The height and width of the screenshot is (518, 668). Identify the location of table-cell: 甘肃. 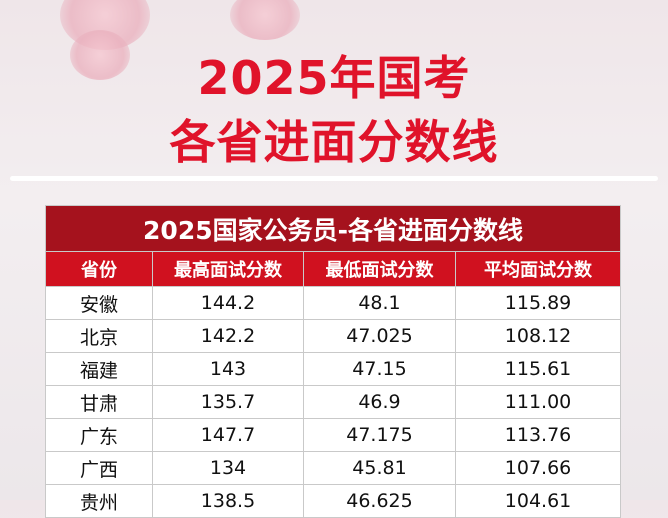
(99, 402).